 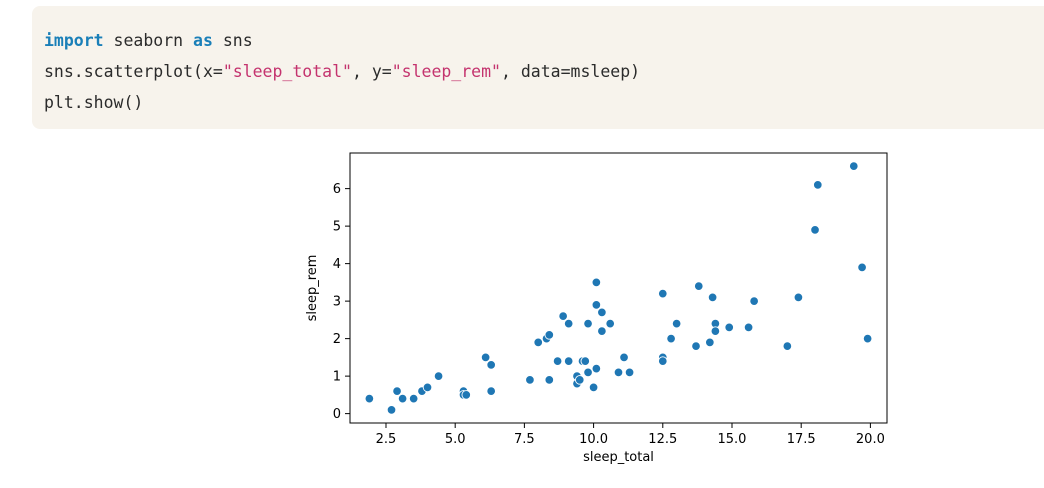 I want to click on x-tick-label: 5.0, so click(x=455, y=439).